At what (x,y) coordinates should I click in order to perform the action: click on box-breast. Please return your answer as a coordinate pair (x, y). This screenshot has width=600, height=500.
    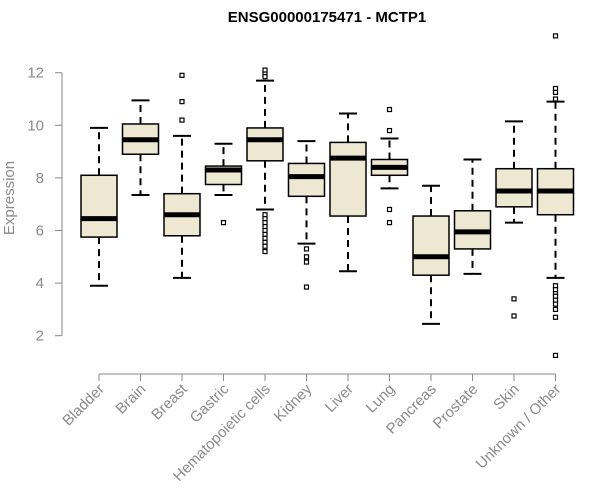
    Looking at the image, I should click on (182, 175).